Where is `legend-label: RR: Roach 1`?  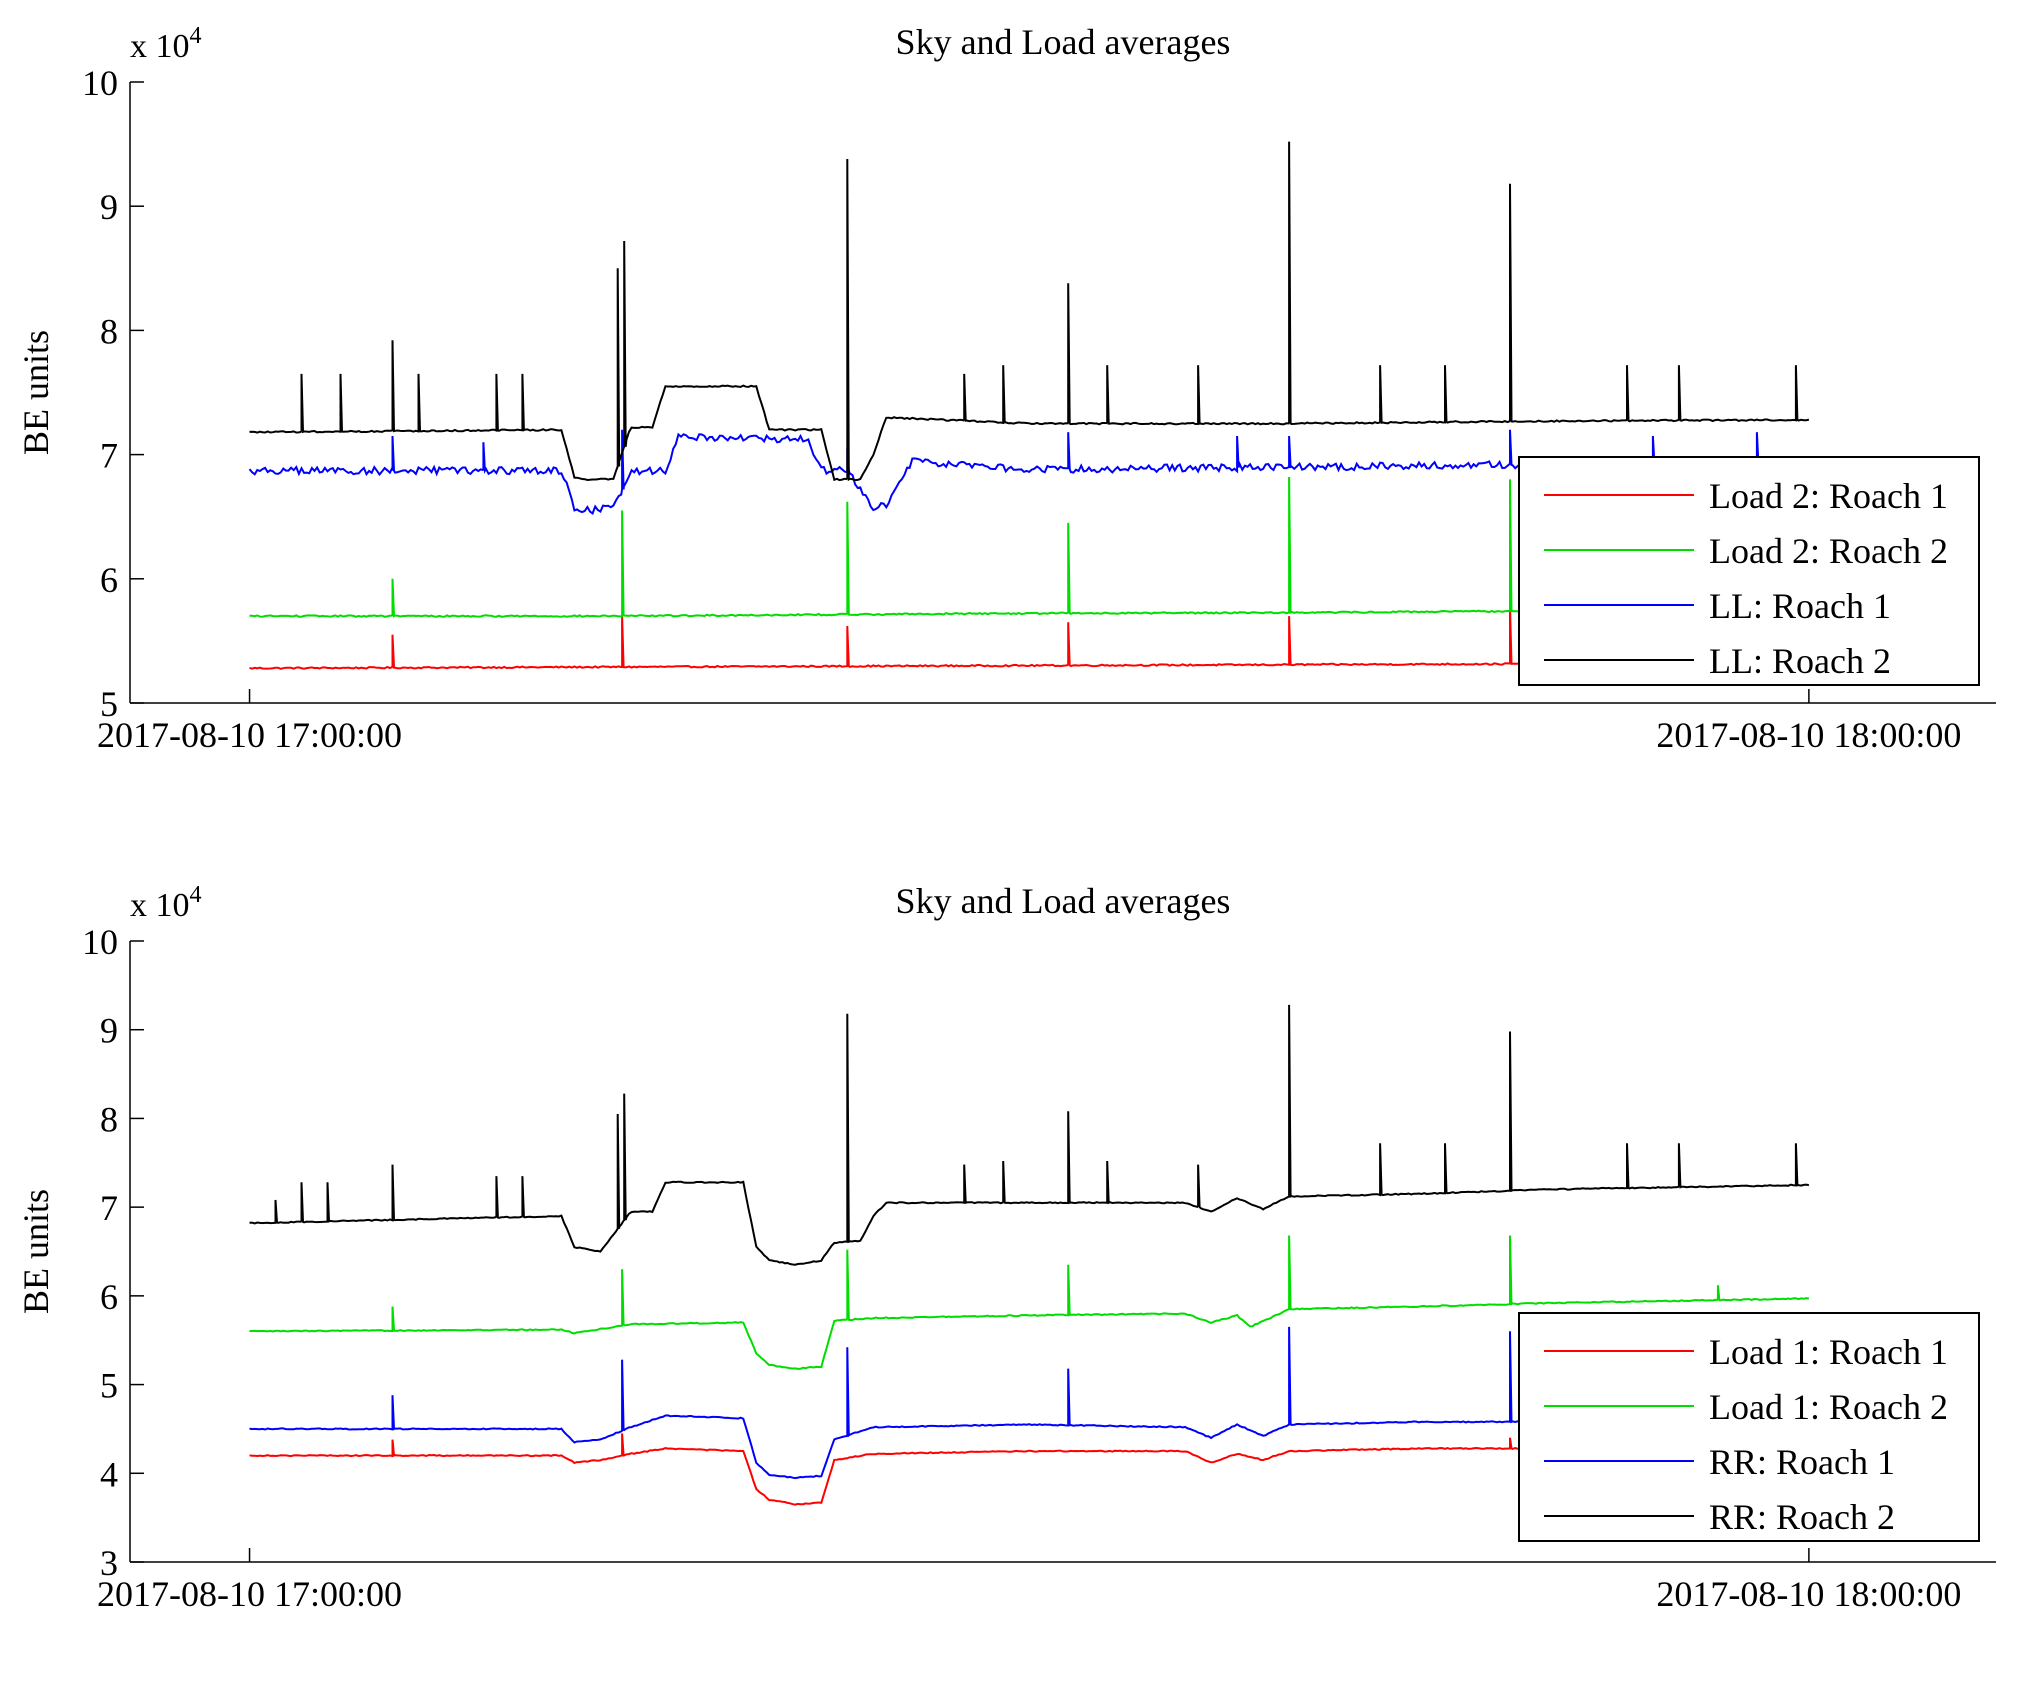 legend-label: RR: Roach 1 is located at coordinates (1802, 1462).